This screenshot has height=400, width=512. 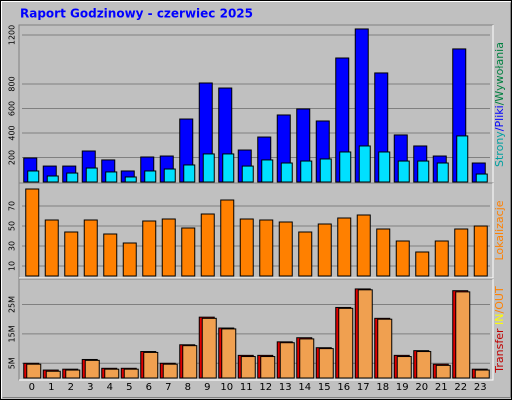 I want to click on x-tick-label: 22, so click(x=460, y=387).